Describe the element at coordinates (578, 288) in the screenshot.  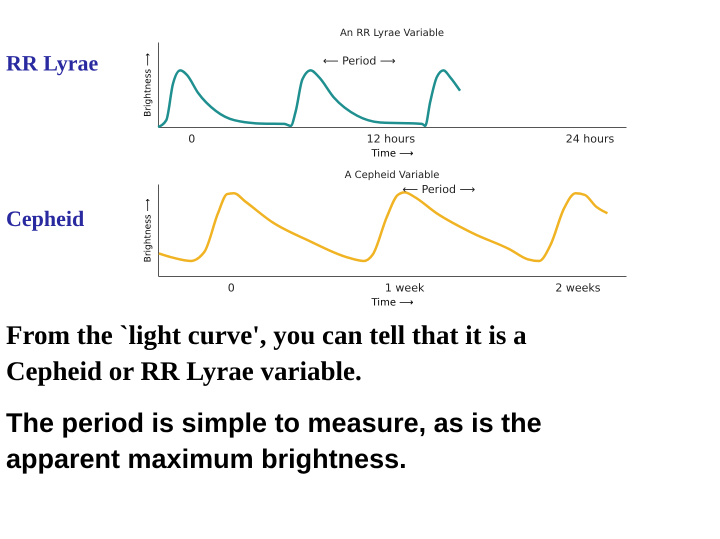
I see `x-tick-label: 2 weeks` at that location.